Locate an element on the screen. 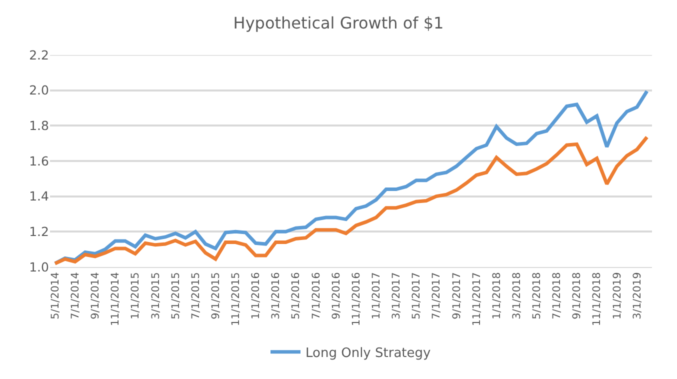 This screenshot has height=379, width=677. x-tick-label: 11/1/2016 is located at coordinates (356, 299).